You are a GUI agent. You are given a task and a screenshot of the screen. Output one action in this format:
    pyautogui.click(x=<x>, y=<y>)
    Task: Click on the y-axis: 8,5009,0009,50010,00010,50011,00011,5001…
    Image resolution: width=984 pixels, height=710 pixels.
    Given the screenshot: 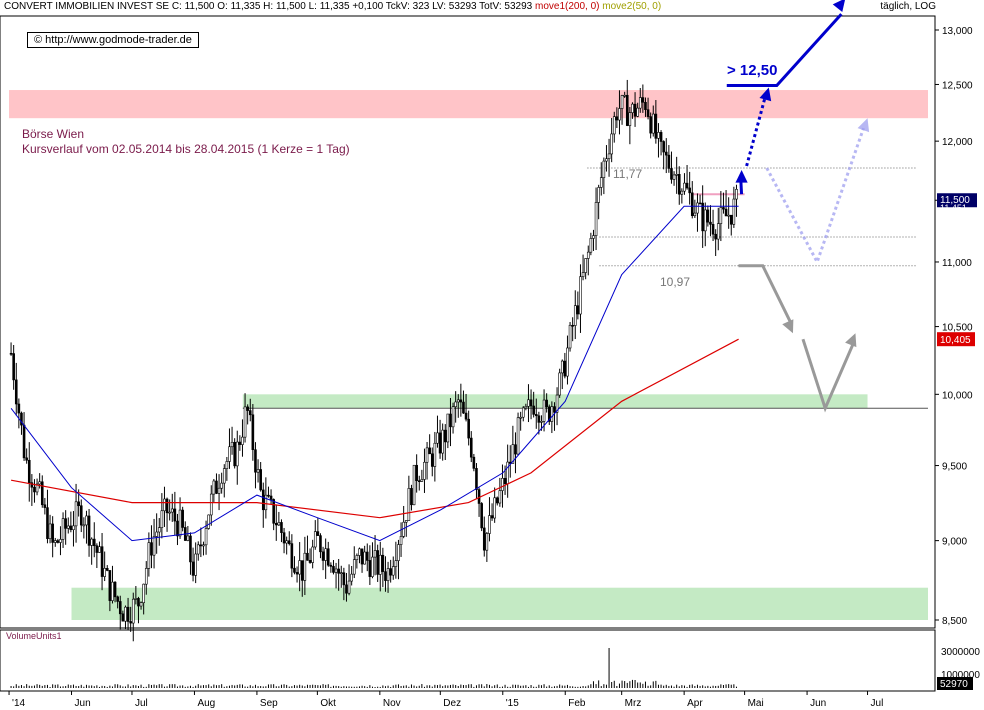 What is the action you would take?
    pyautogui.click(x=957, y=358)
    